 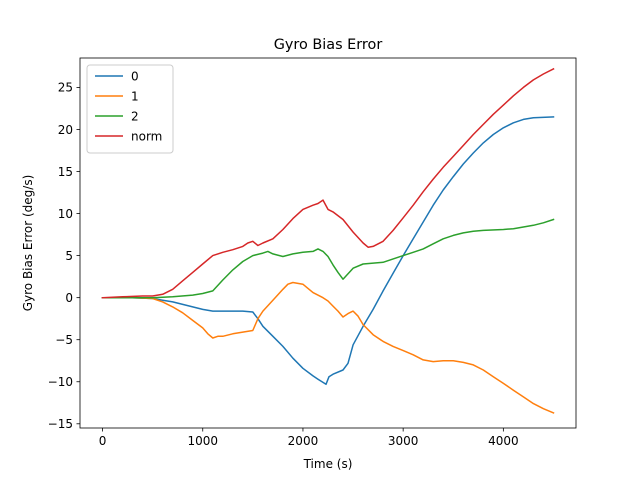 What do you see at coordinates (403, 441) in the screenshot?
I see `x-tick-label: 3000` at bounding box center [403, 441].